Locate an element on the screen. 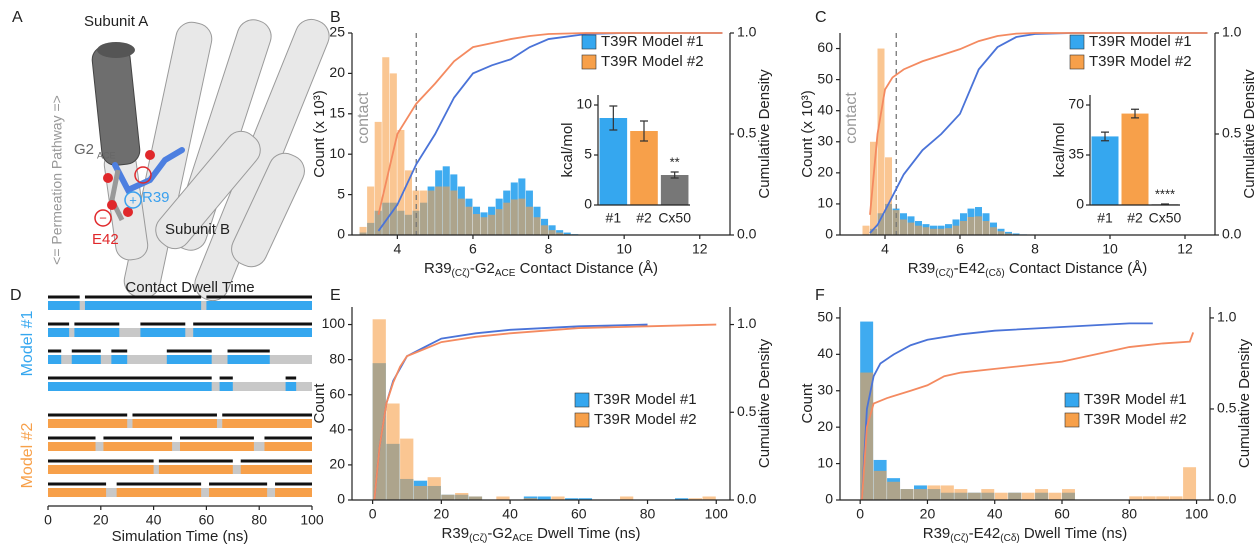  y-tick-label: 0 is located at coordinates (829, 234).